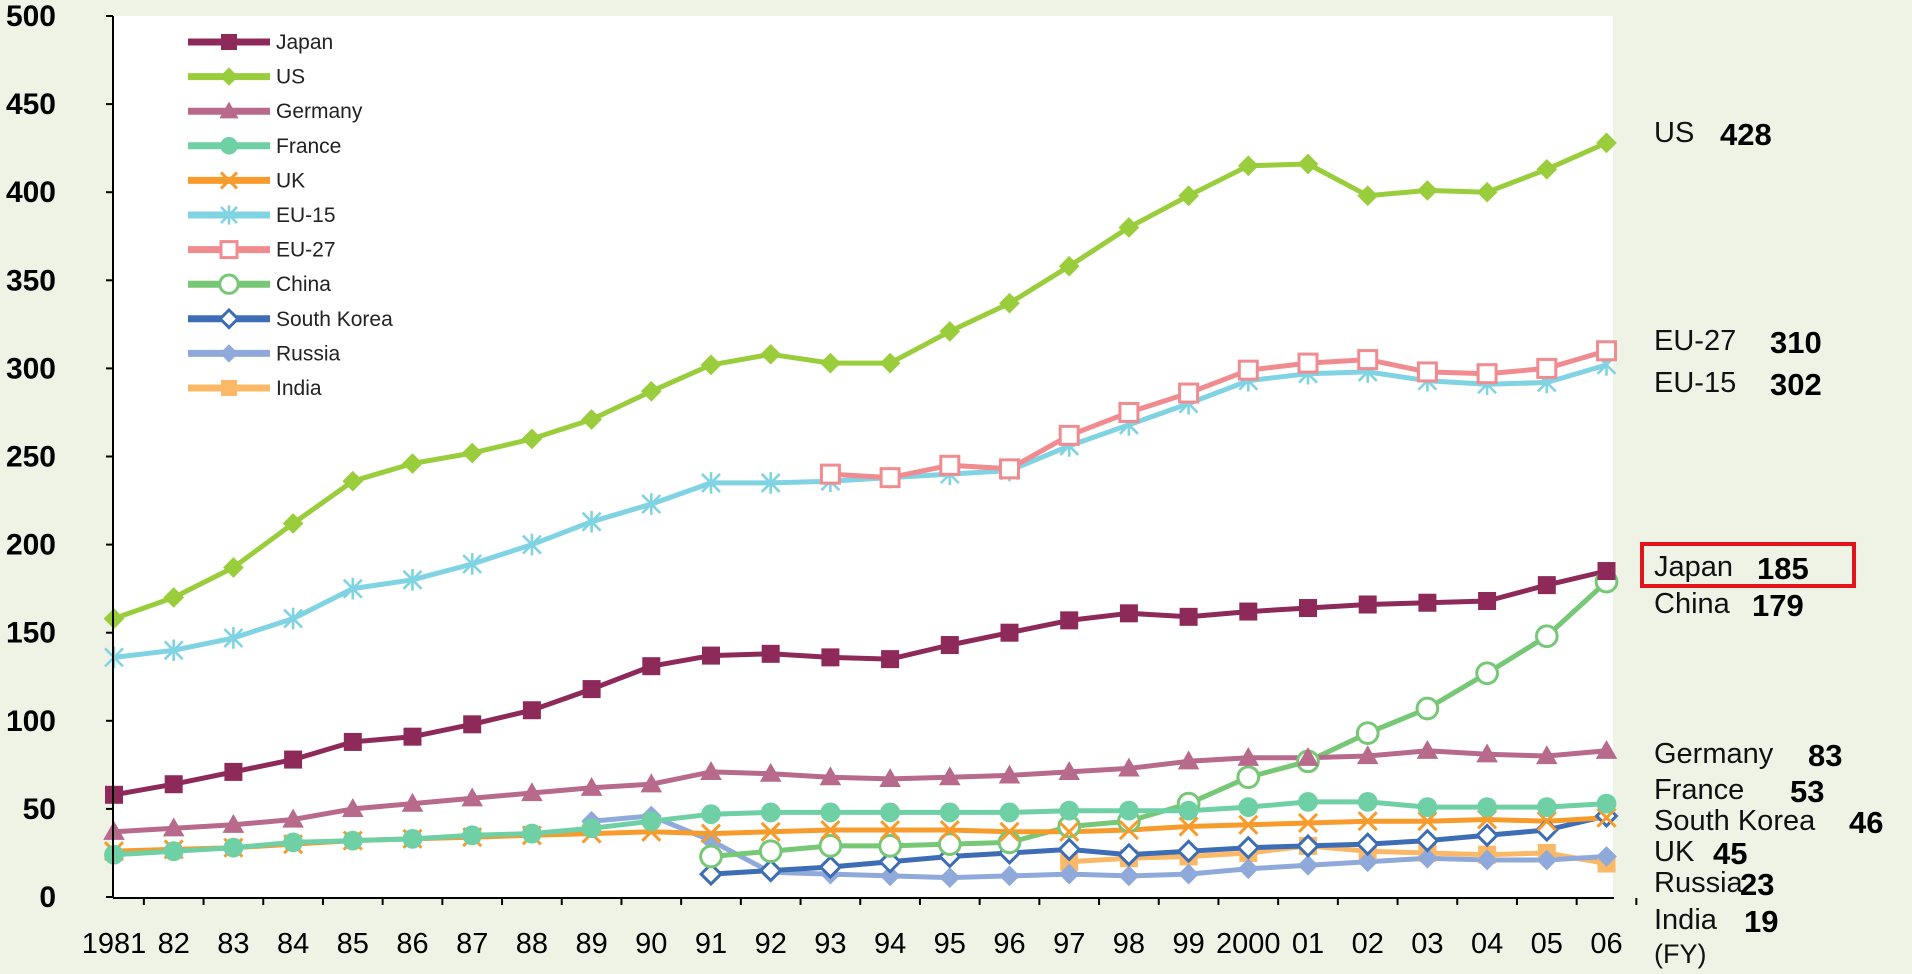  What do you see at coordinates (334, 319) in the screenshot?
I see `legend-label-south-korea: South Korea` at bounding box center [334, 319].